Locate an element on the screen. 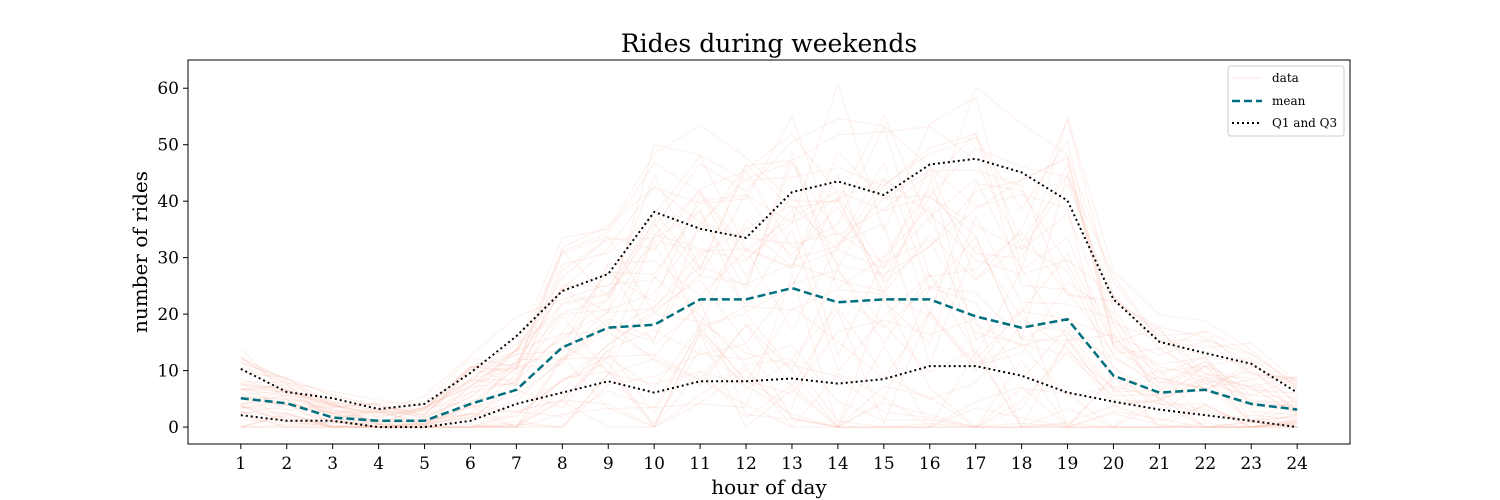 The image size is (1500, 500). q1-line is located at coordinates (769, 397).